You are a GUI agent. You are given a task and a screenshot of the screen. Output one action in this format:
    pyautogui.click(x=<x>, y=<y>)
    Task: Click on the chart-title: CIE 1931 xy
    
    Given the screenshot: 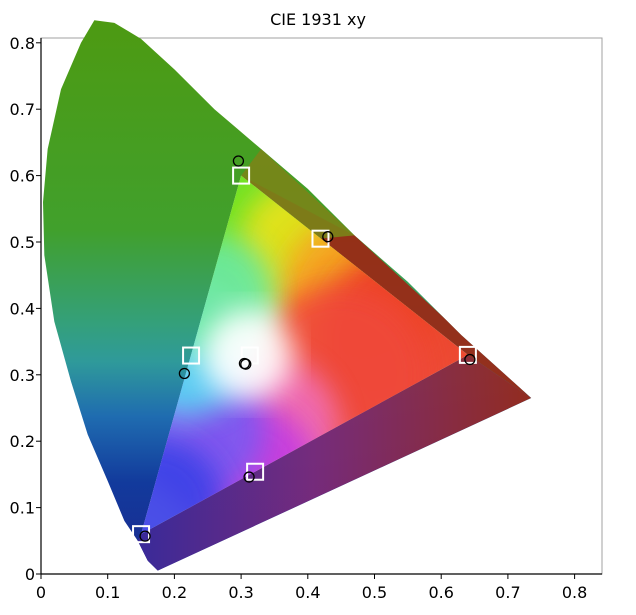 What is the action you would take?
    pyautogui.click(x=318, y=19)
    